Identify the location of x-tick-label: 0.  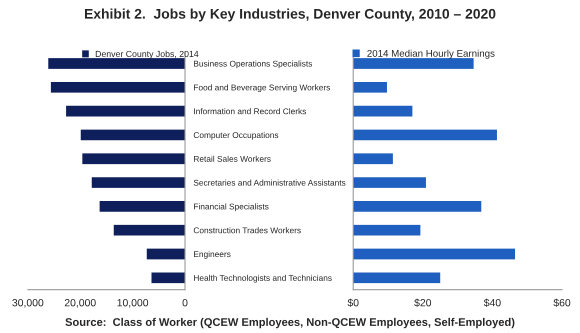
(185, 302).